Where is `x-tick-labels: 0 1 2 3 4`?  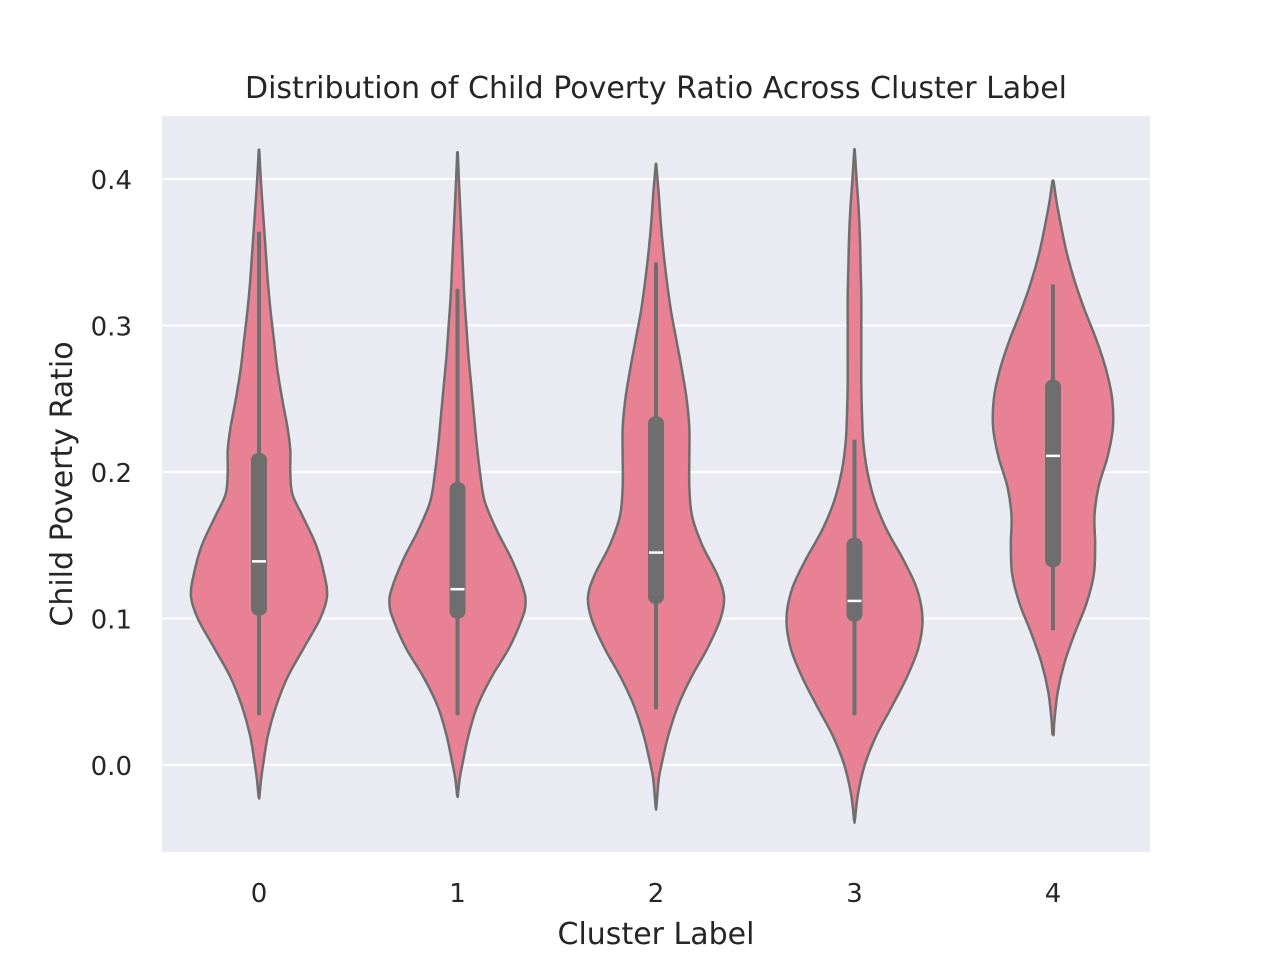
x-tick-labels: 0 1 2 3 4 is located at coordinates (656, 894).